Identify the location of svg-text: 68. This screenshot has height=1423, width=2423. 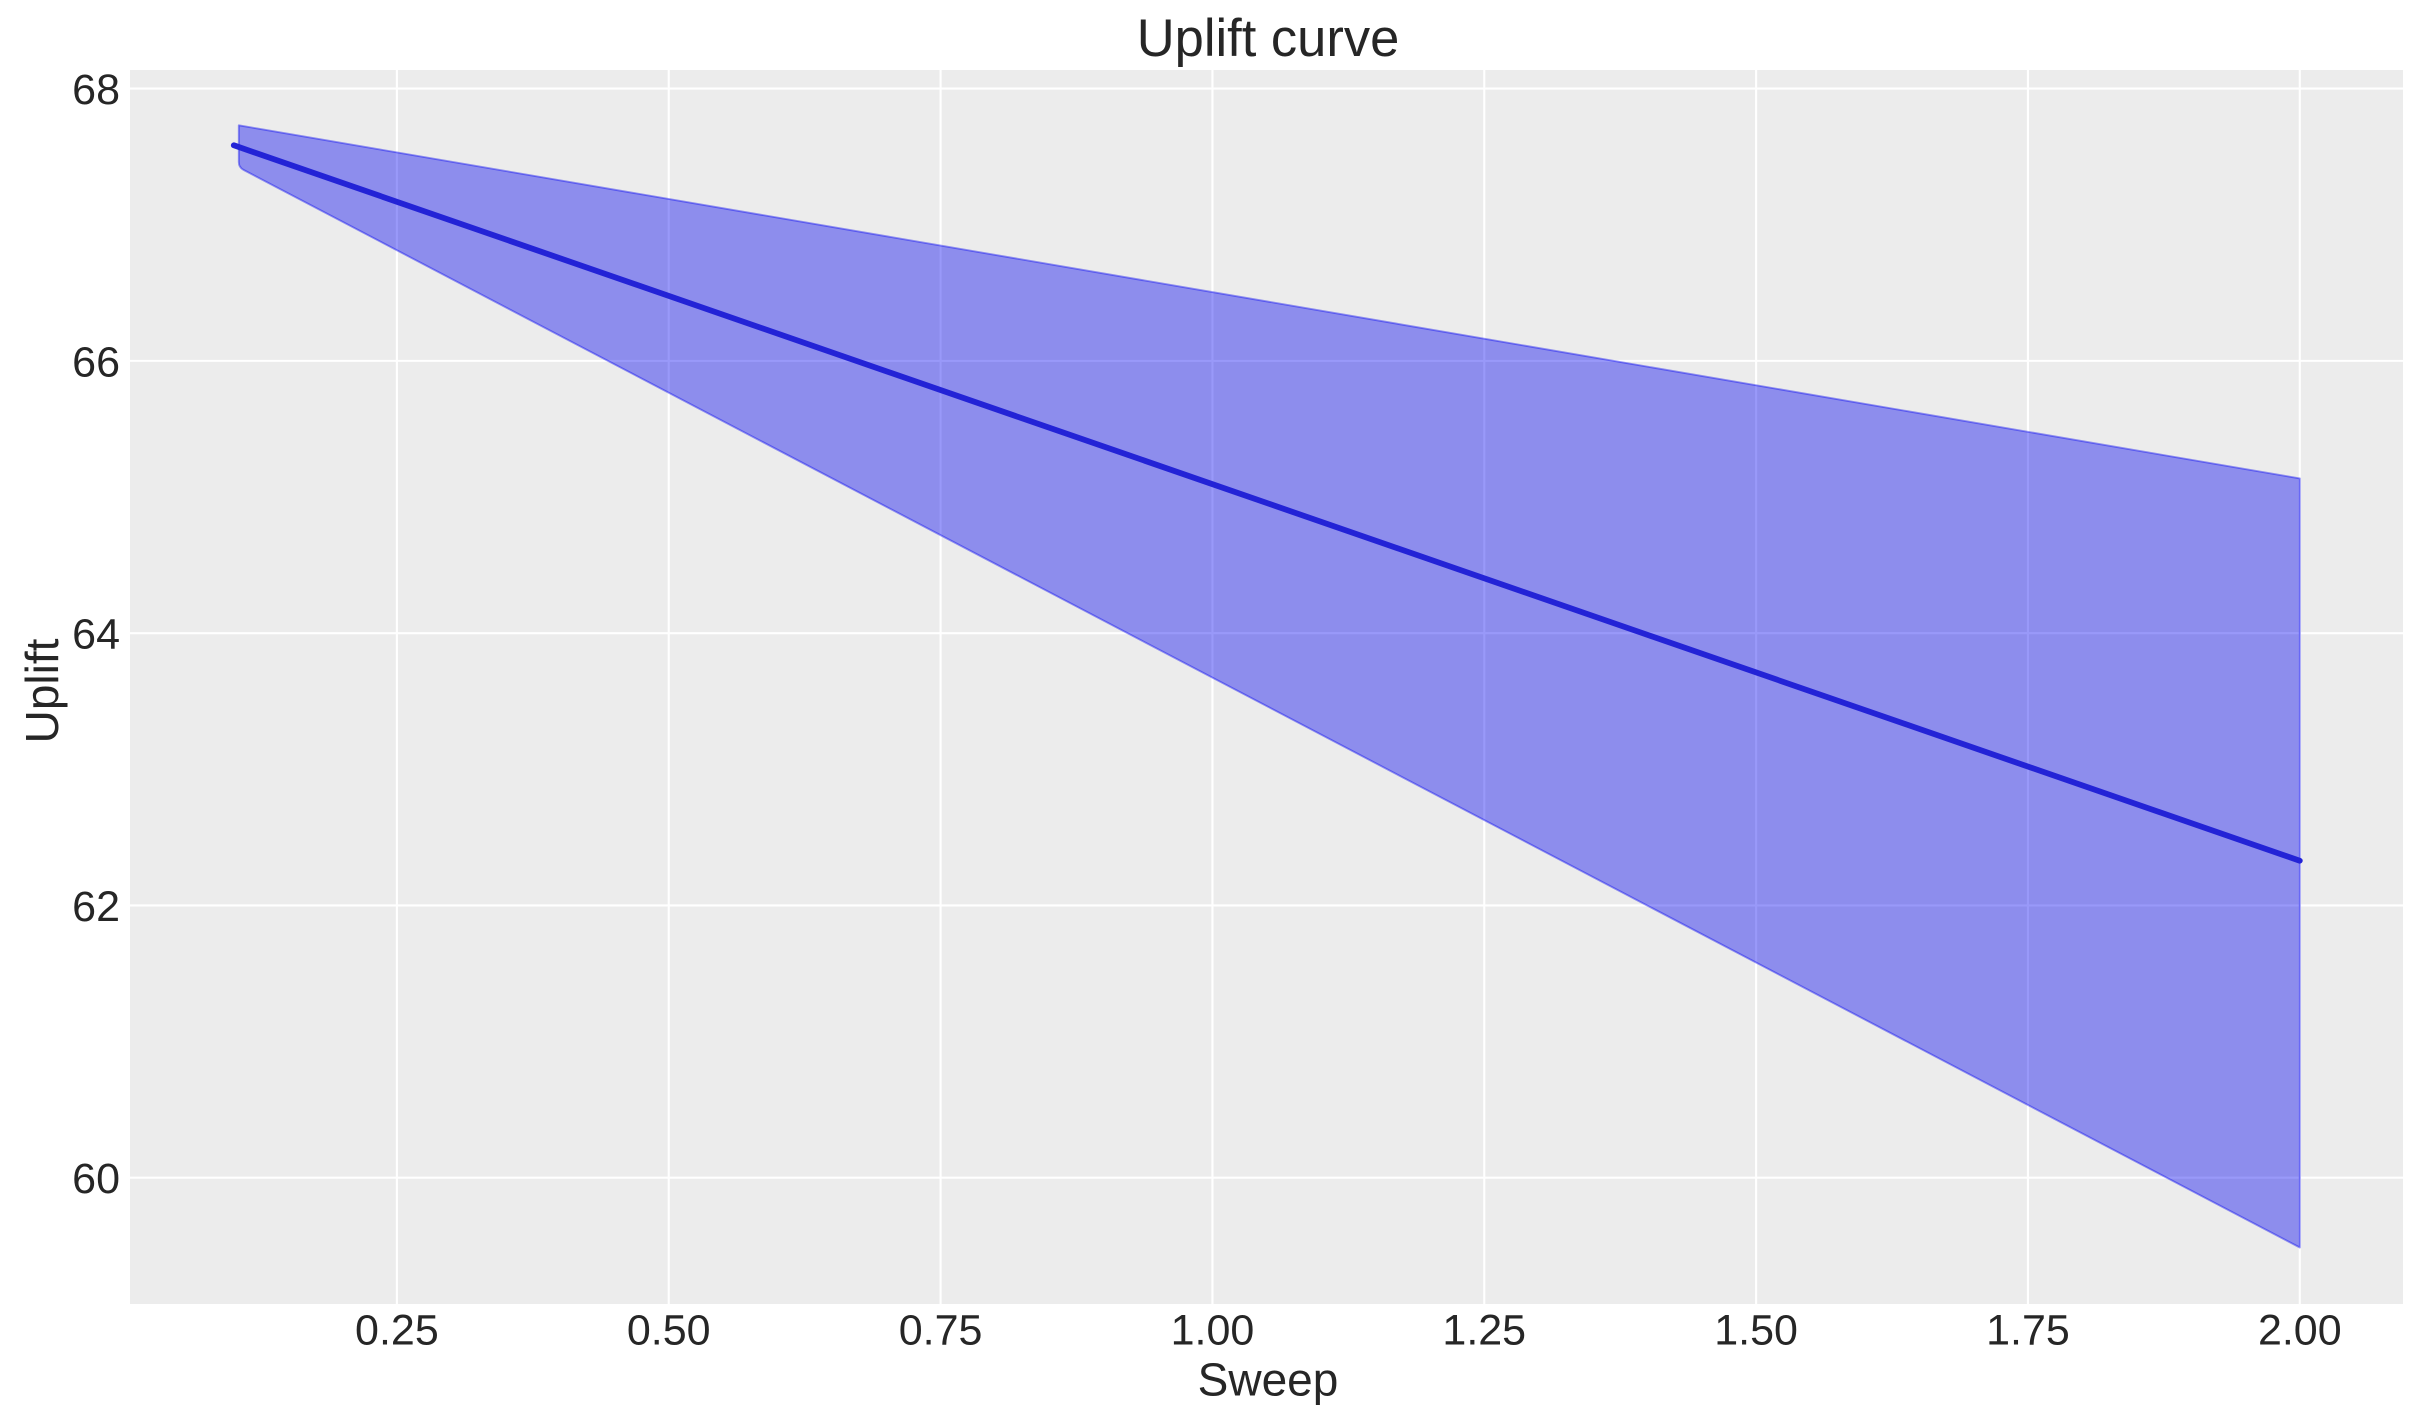
(96, 90).